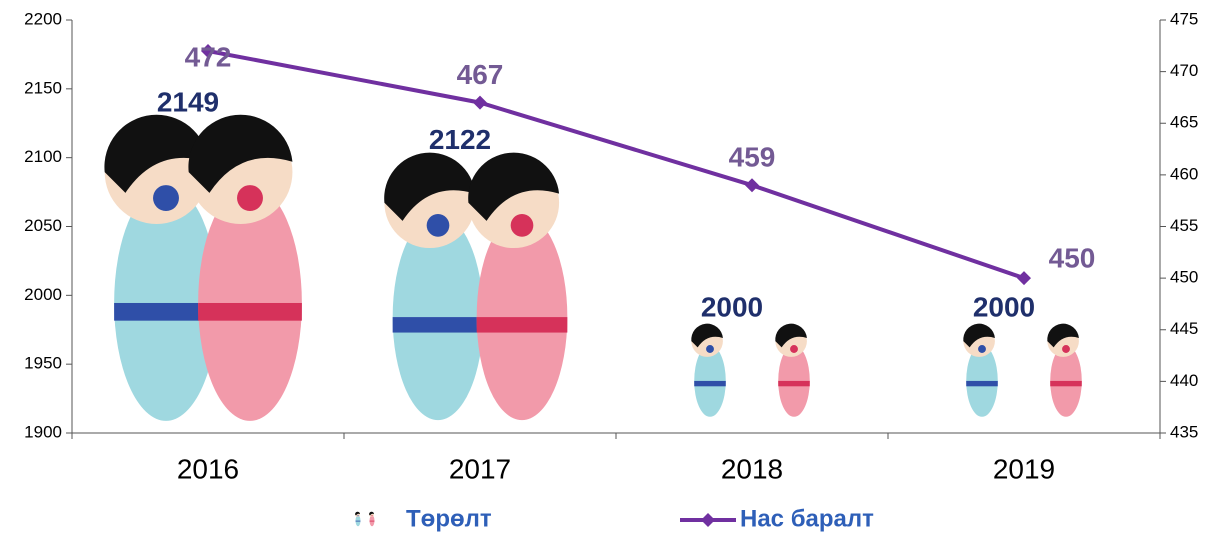 Image resolution: width=1229 pixels, height=536 pixels. What do you see at coordinates (1184, 173) in the screenshot?
I see `y2-tick-label: 460` at bounding box center [1184, 173].